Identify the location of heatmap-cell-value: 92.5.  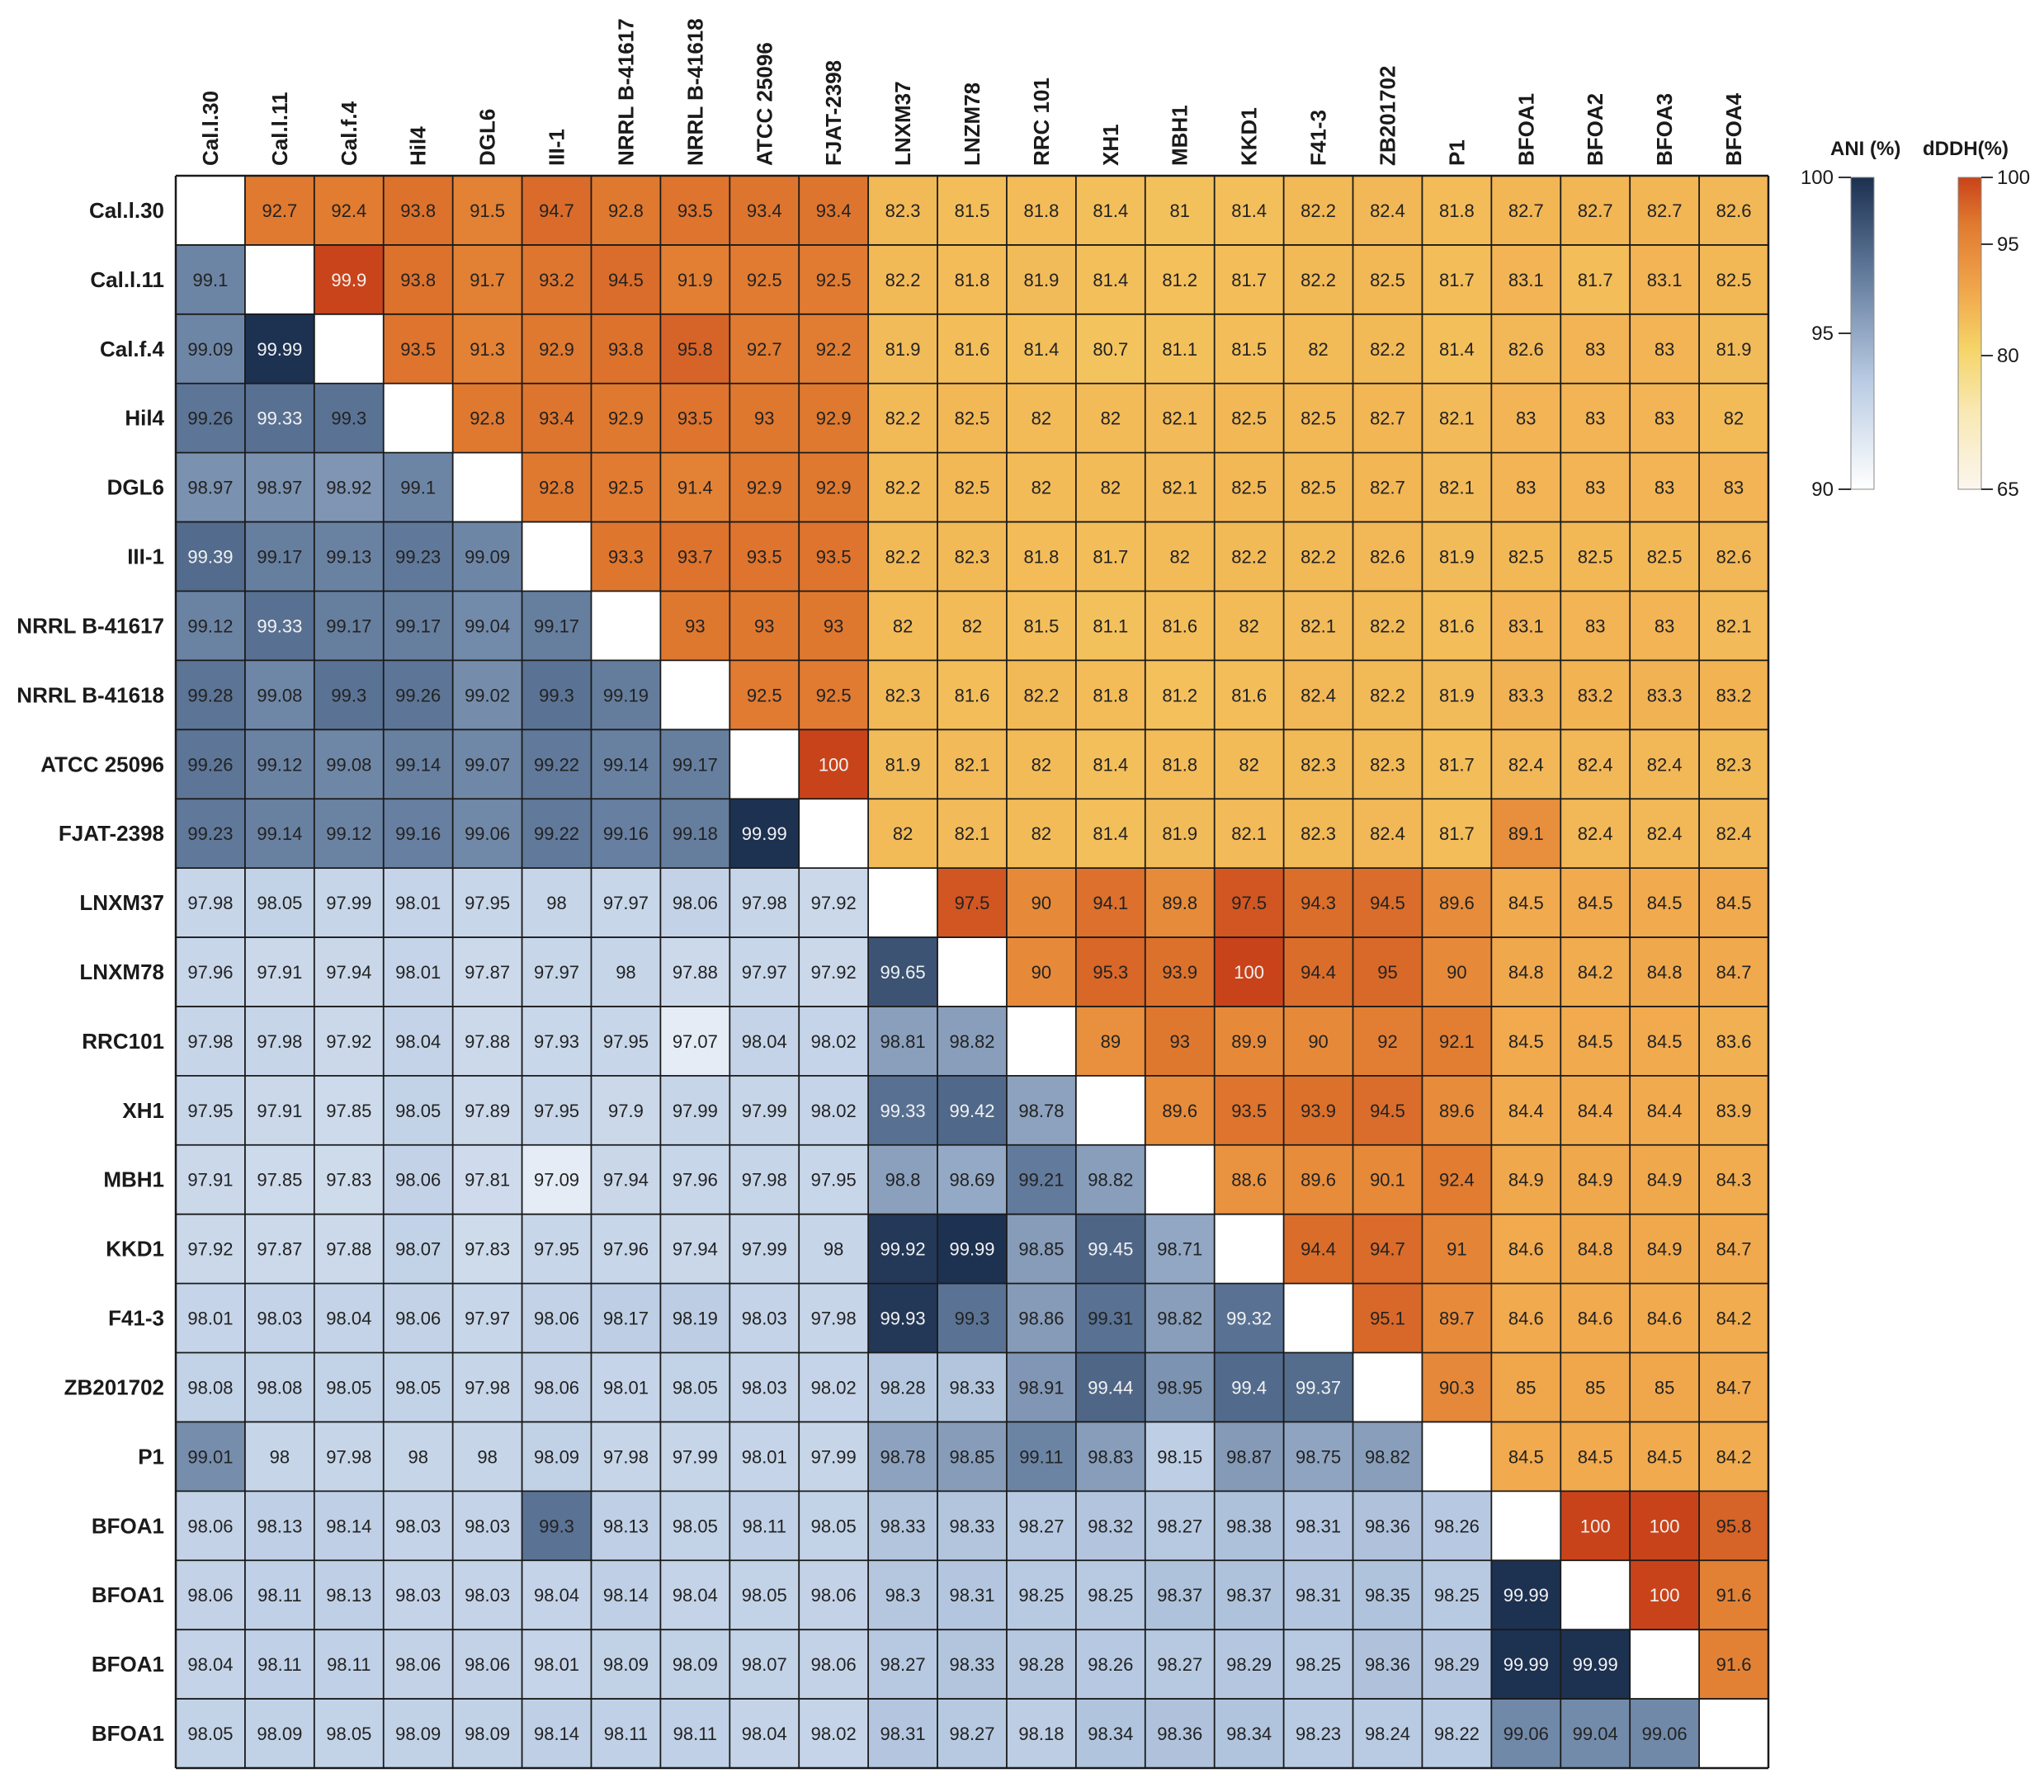
(834, 695).